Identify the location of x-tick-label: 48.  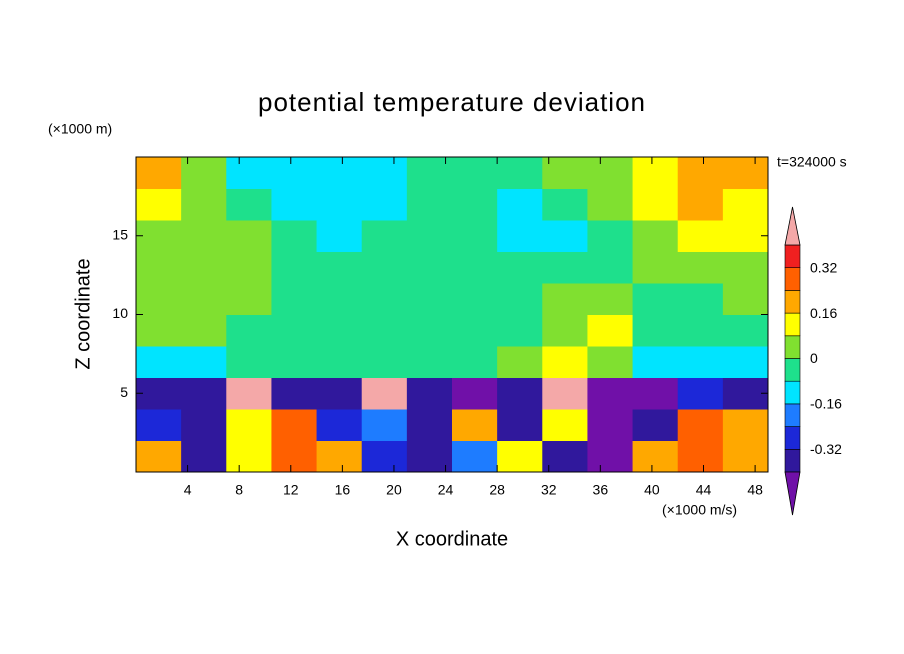
(755, 490).